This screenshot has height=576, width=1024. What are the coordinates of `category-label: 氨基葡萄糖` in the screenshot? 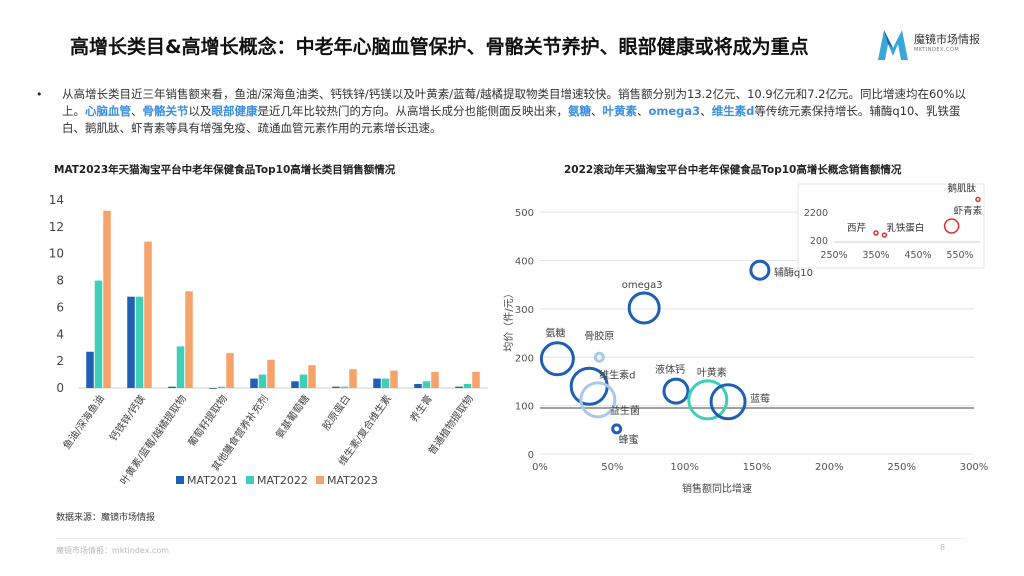 It's located at (292, 416).